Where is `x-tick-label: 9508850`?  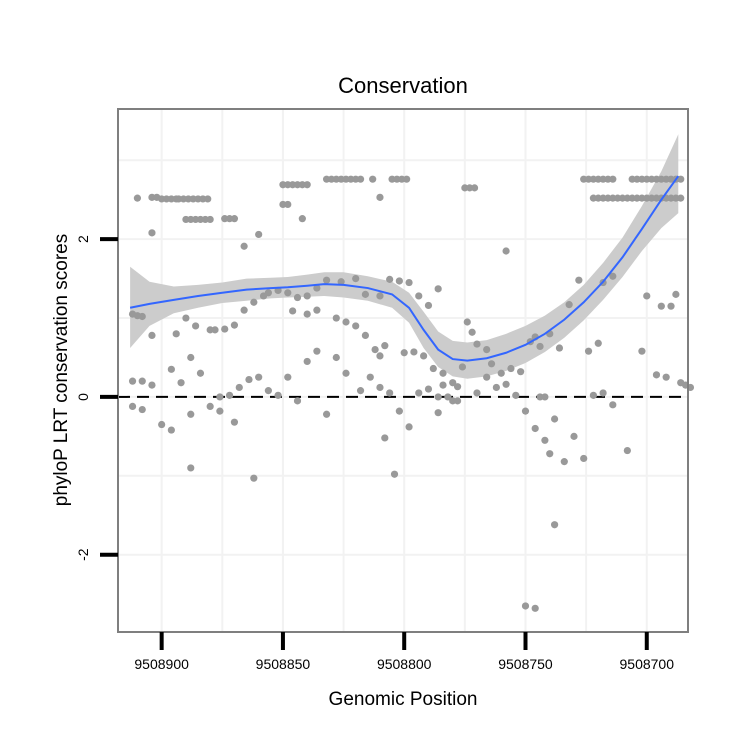 x-tick-label: 9508850 is located at coordinates (283, 664).